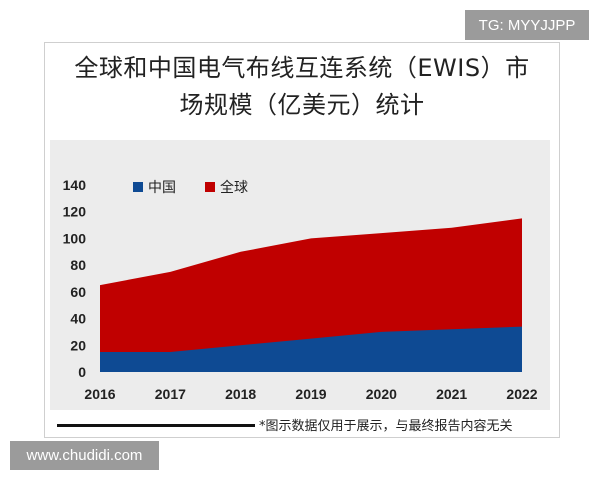 The width and height of the screenshot is (600, 480). What do you see at coordinates (302, 105) in the screenshot?
I see `chart-title-line-2: 场规模（亿美元）统计` at bounding box center [302, 105].